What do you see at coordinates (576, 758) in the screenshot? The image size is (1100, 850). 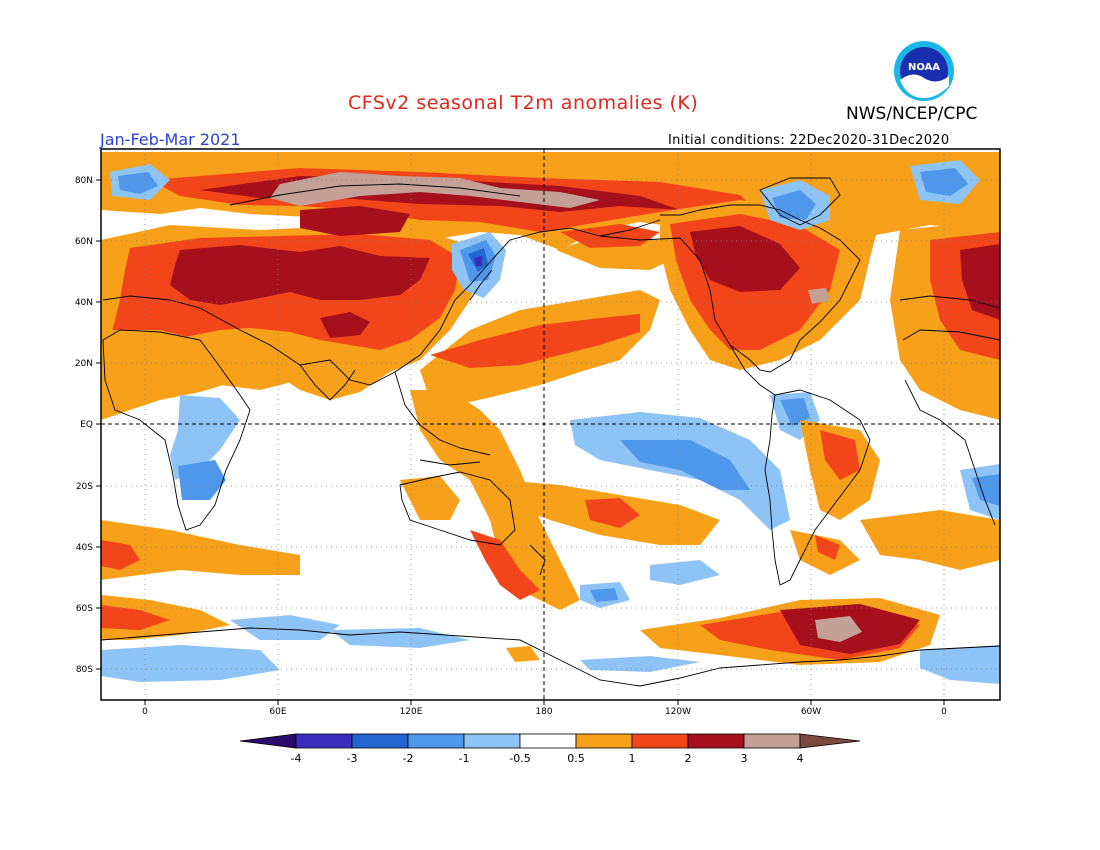 I see `colorbar-tick: 0.5` at bounding box center [576, 758].